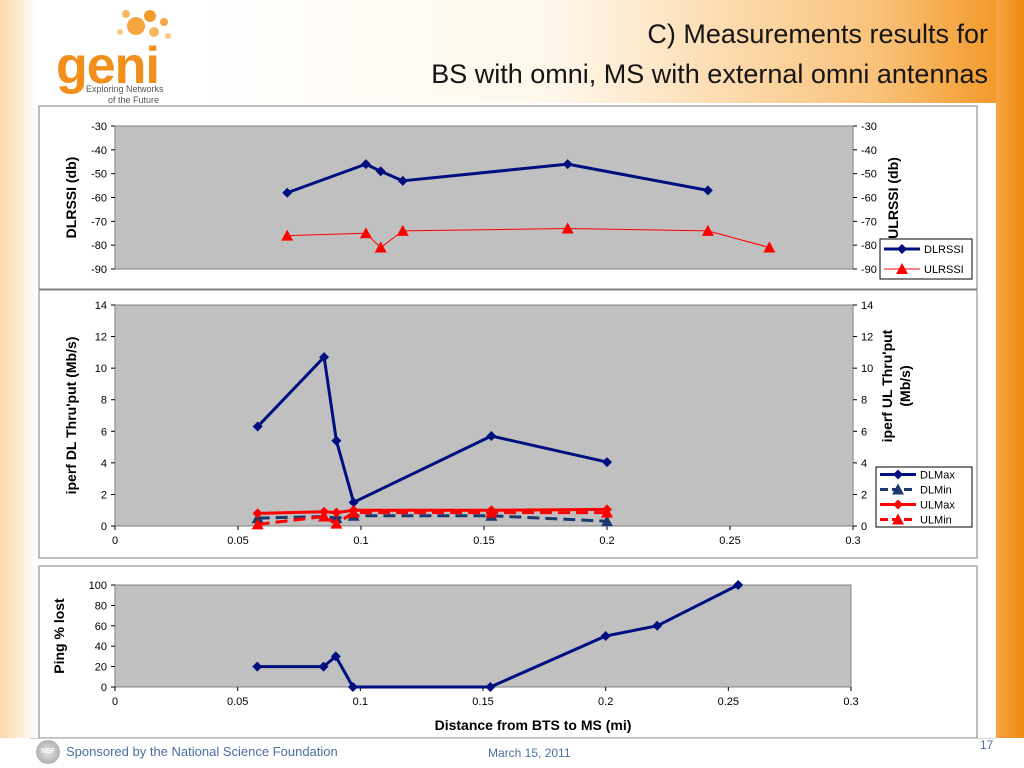 The image size is (1024, 768). I want to click on y-tick-label: -90, so click(99, 270).